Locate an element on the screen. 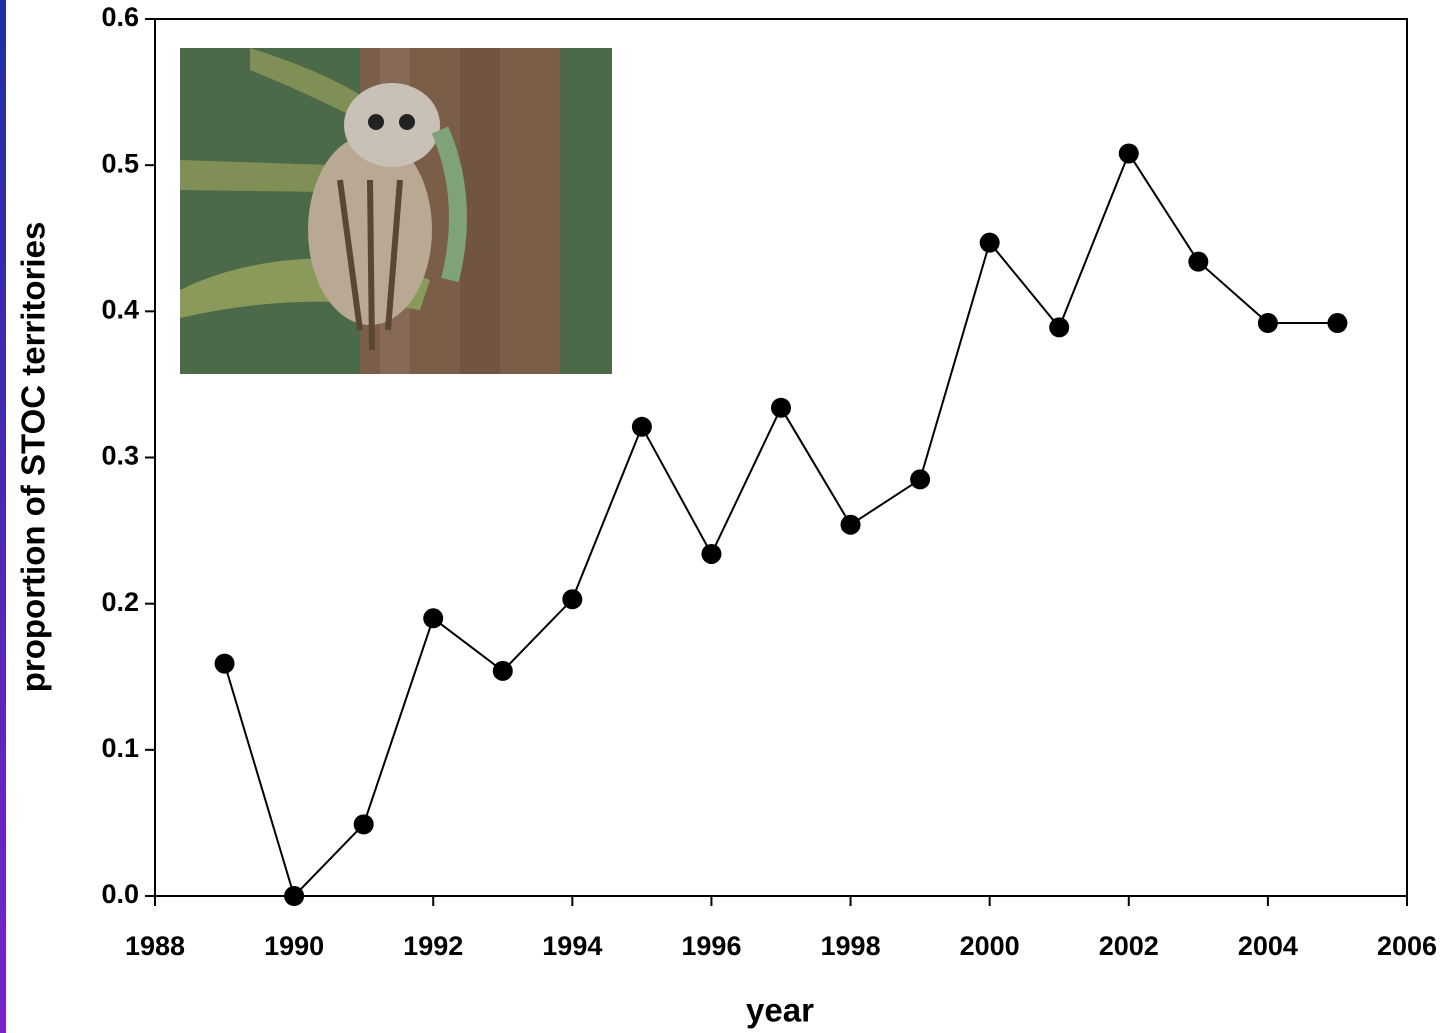  x-tick-label: 2000 is located at coordinates (990, 946).